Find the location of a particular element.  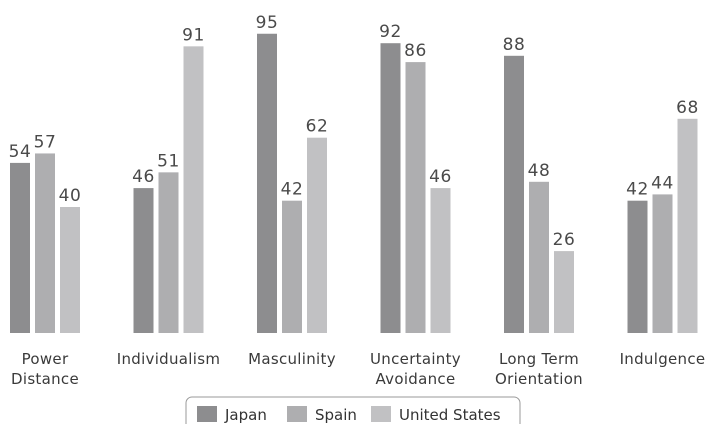

category-label-line: Uncertainty is located at coordinates (415, 359).